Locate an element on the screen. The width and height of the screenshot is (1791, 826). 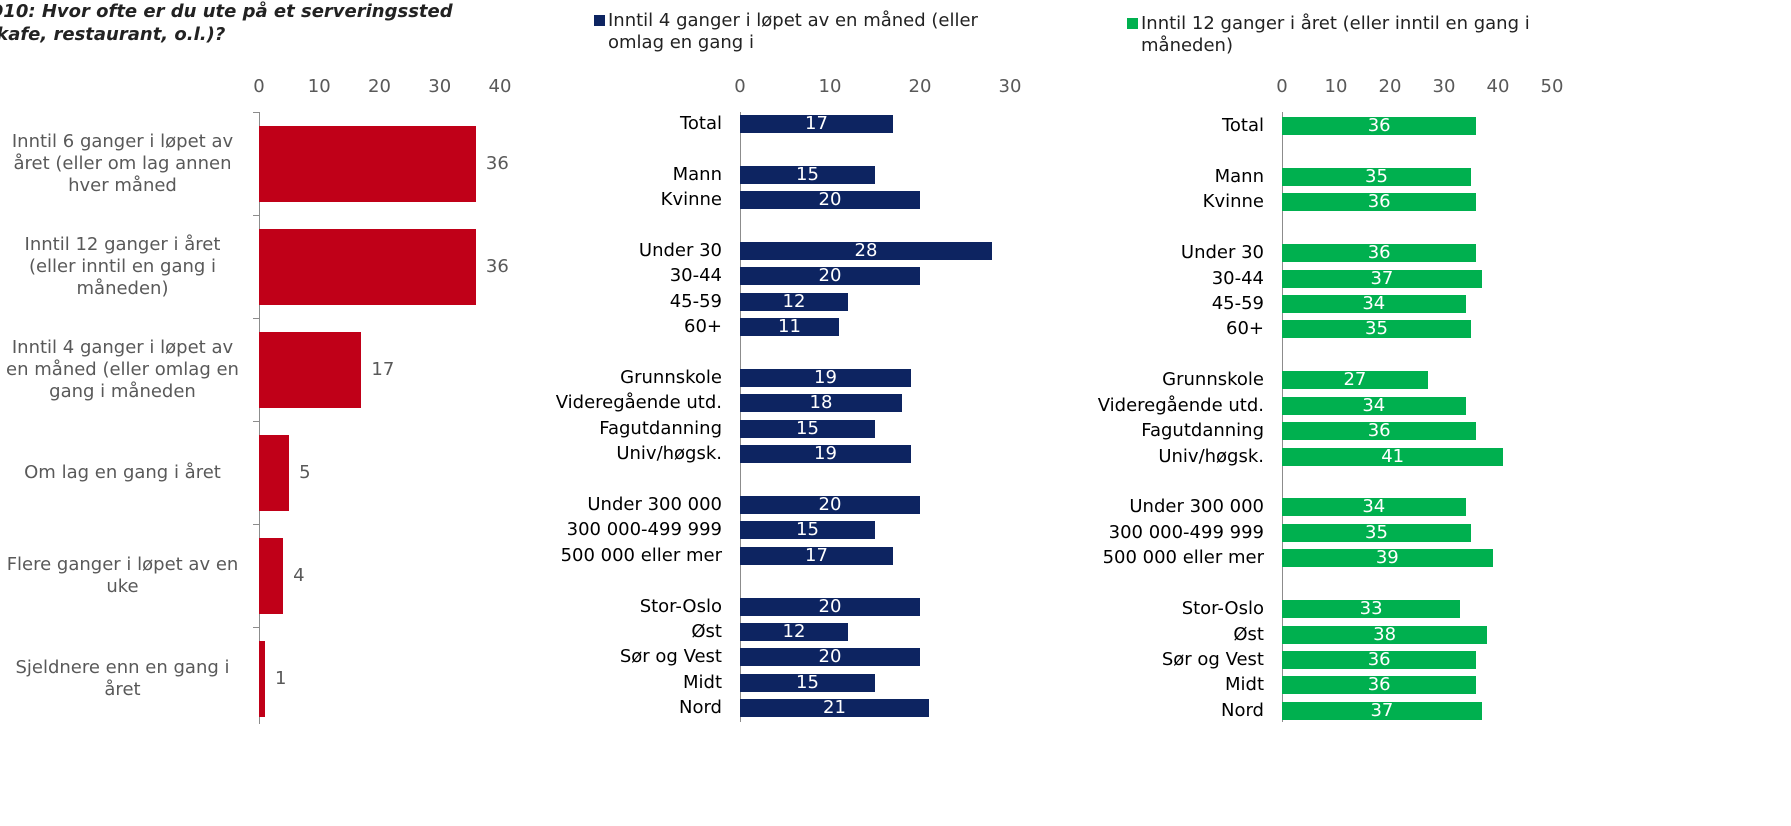
value-label: 28 is located at coordinates (866, 250).